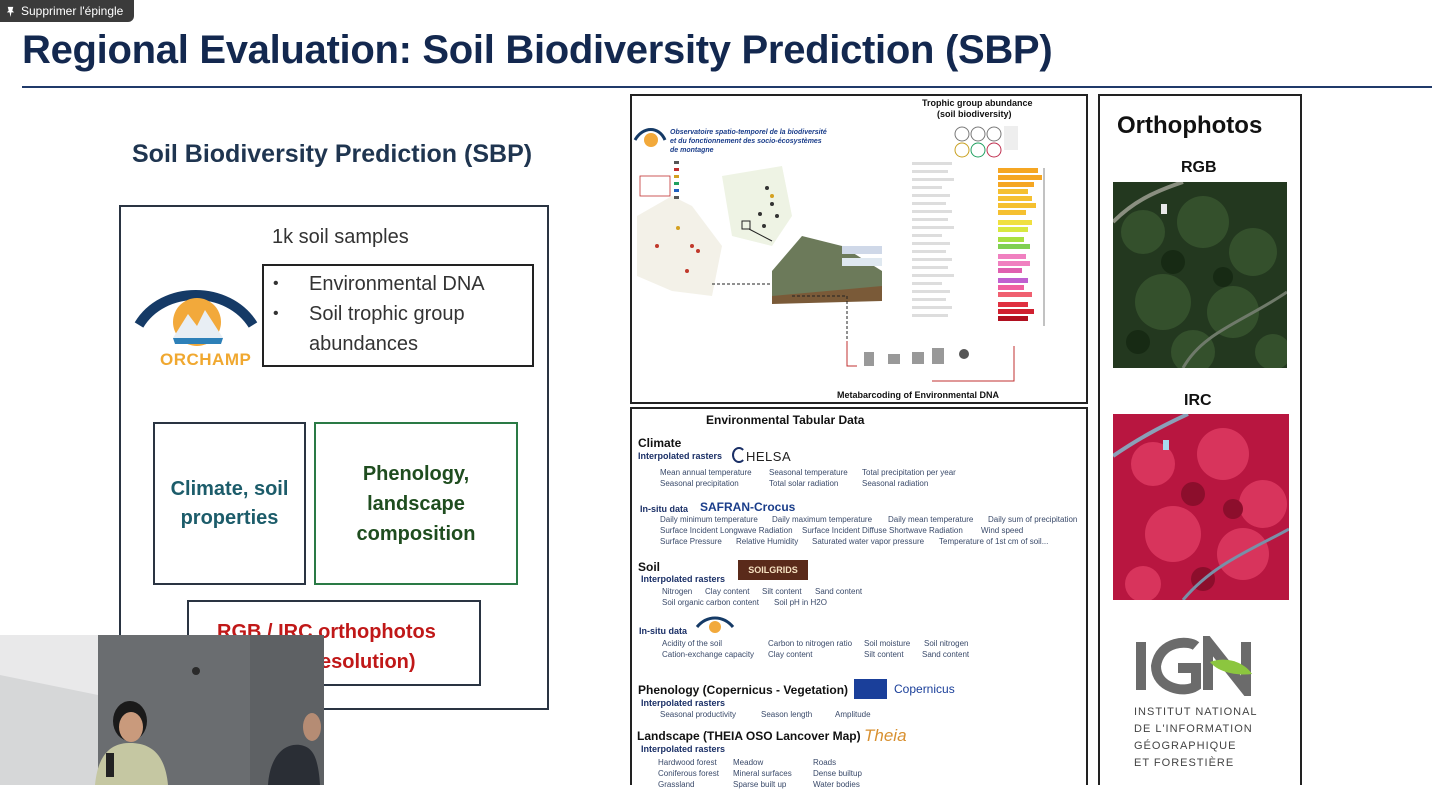 Image resolution: width=1453 pixels, height=789 pixels. I want to click on climate-r5-c: Saturated water vapor pressure, so click(868, 541).